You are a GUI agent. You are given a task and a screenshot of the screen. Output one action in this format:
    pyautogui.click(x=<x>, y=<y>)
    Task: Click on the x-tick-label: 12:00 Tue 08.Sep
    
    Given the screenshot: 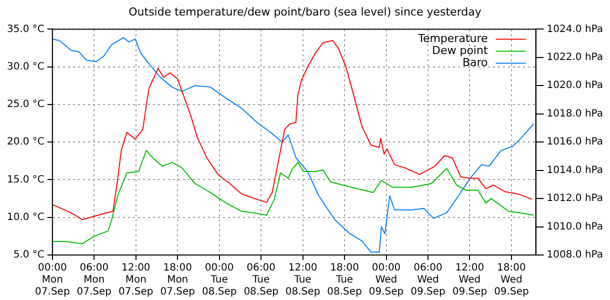 What is the action you would take?
    pyautogui.click(x=302, y=280)
    